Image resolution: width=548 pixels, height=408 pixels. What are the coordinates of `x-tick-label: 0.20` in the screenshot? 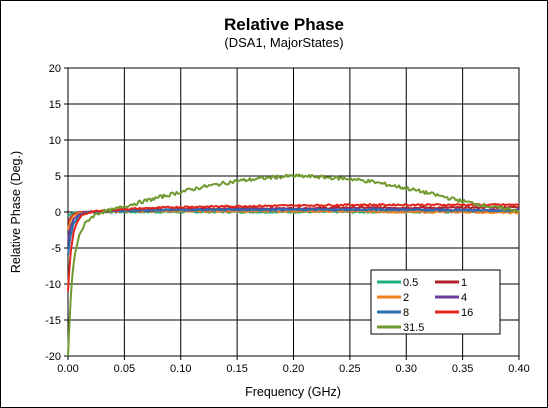 It's located at (293, 369).